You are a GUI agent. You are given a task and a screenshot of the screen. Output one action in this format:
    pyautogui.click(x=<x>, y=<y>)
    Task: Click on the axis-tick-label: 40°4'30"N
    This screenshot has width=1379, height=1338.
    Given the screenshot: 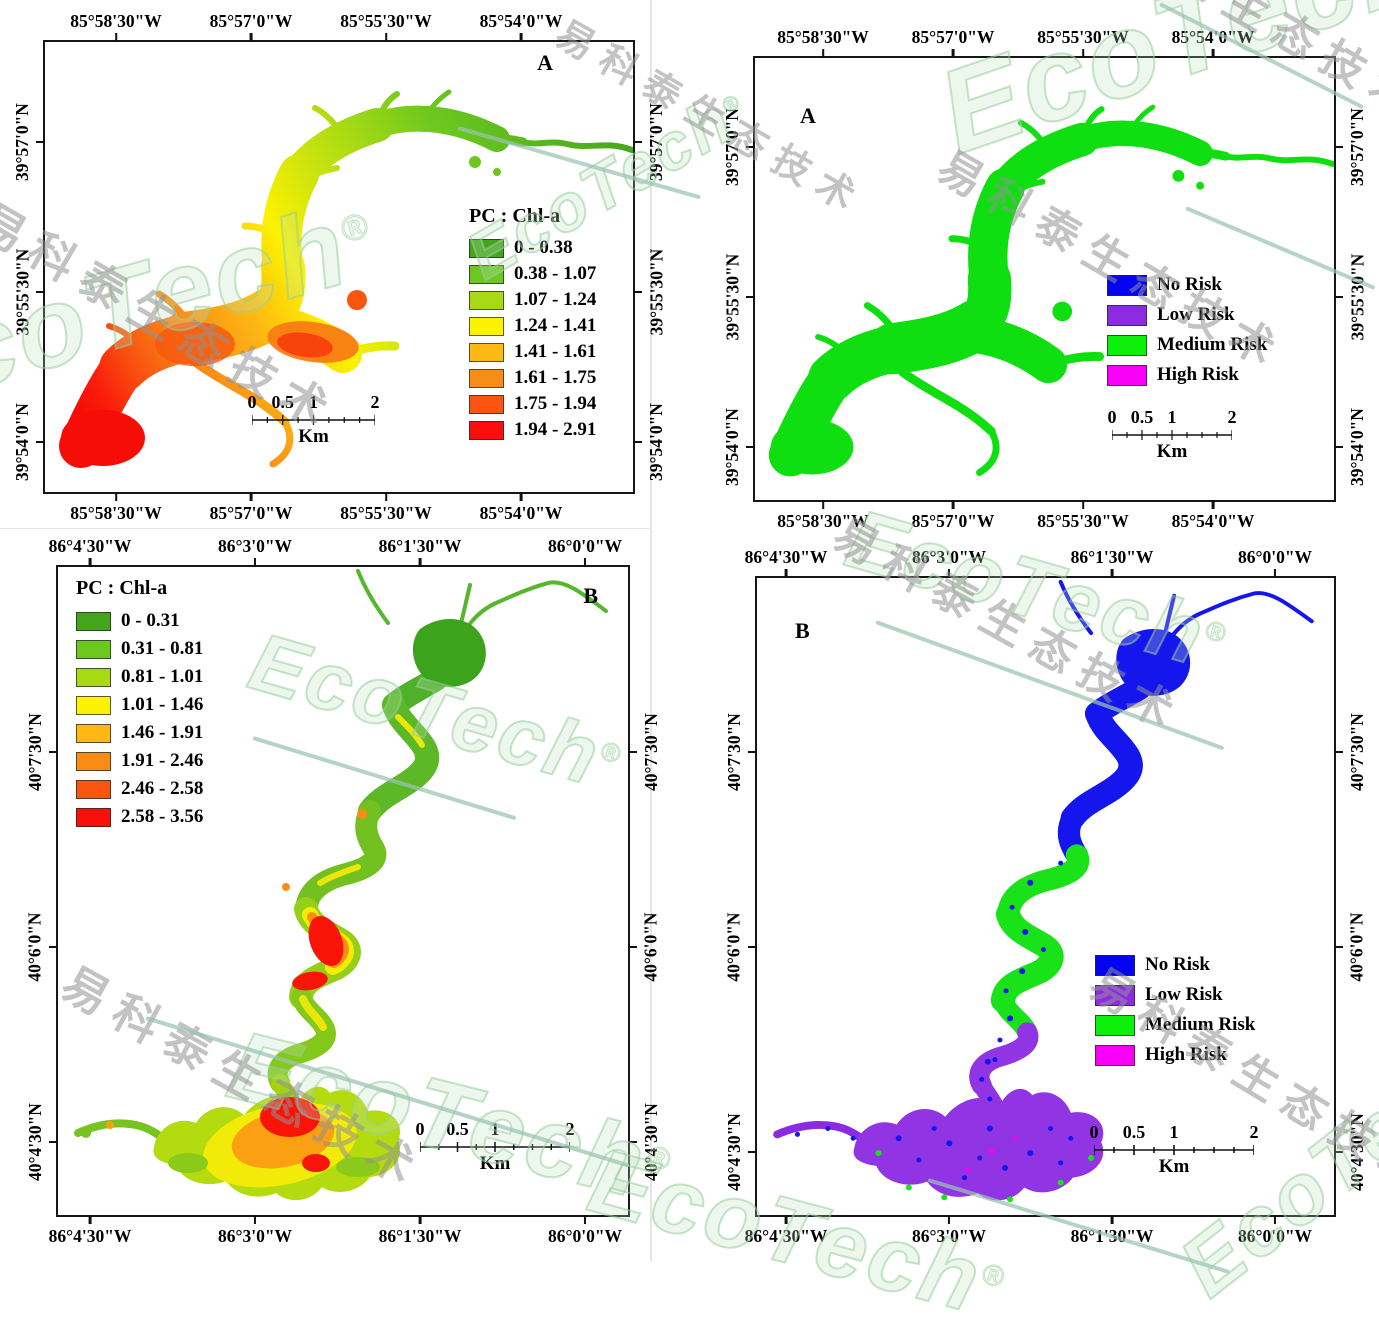 What is the action you would take?
    pyautogui.click(x=650, y=1142)
    